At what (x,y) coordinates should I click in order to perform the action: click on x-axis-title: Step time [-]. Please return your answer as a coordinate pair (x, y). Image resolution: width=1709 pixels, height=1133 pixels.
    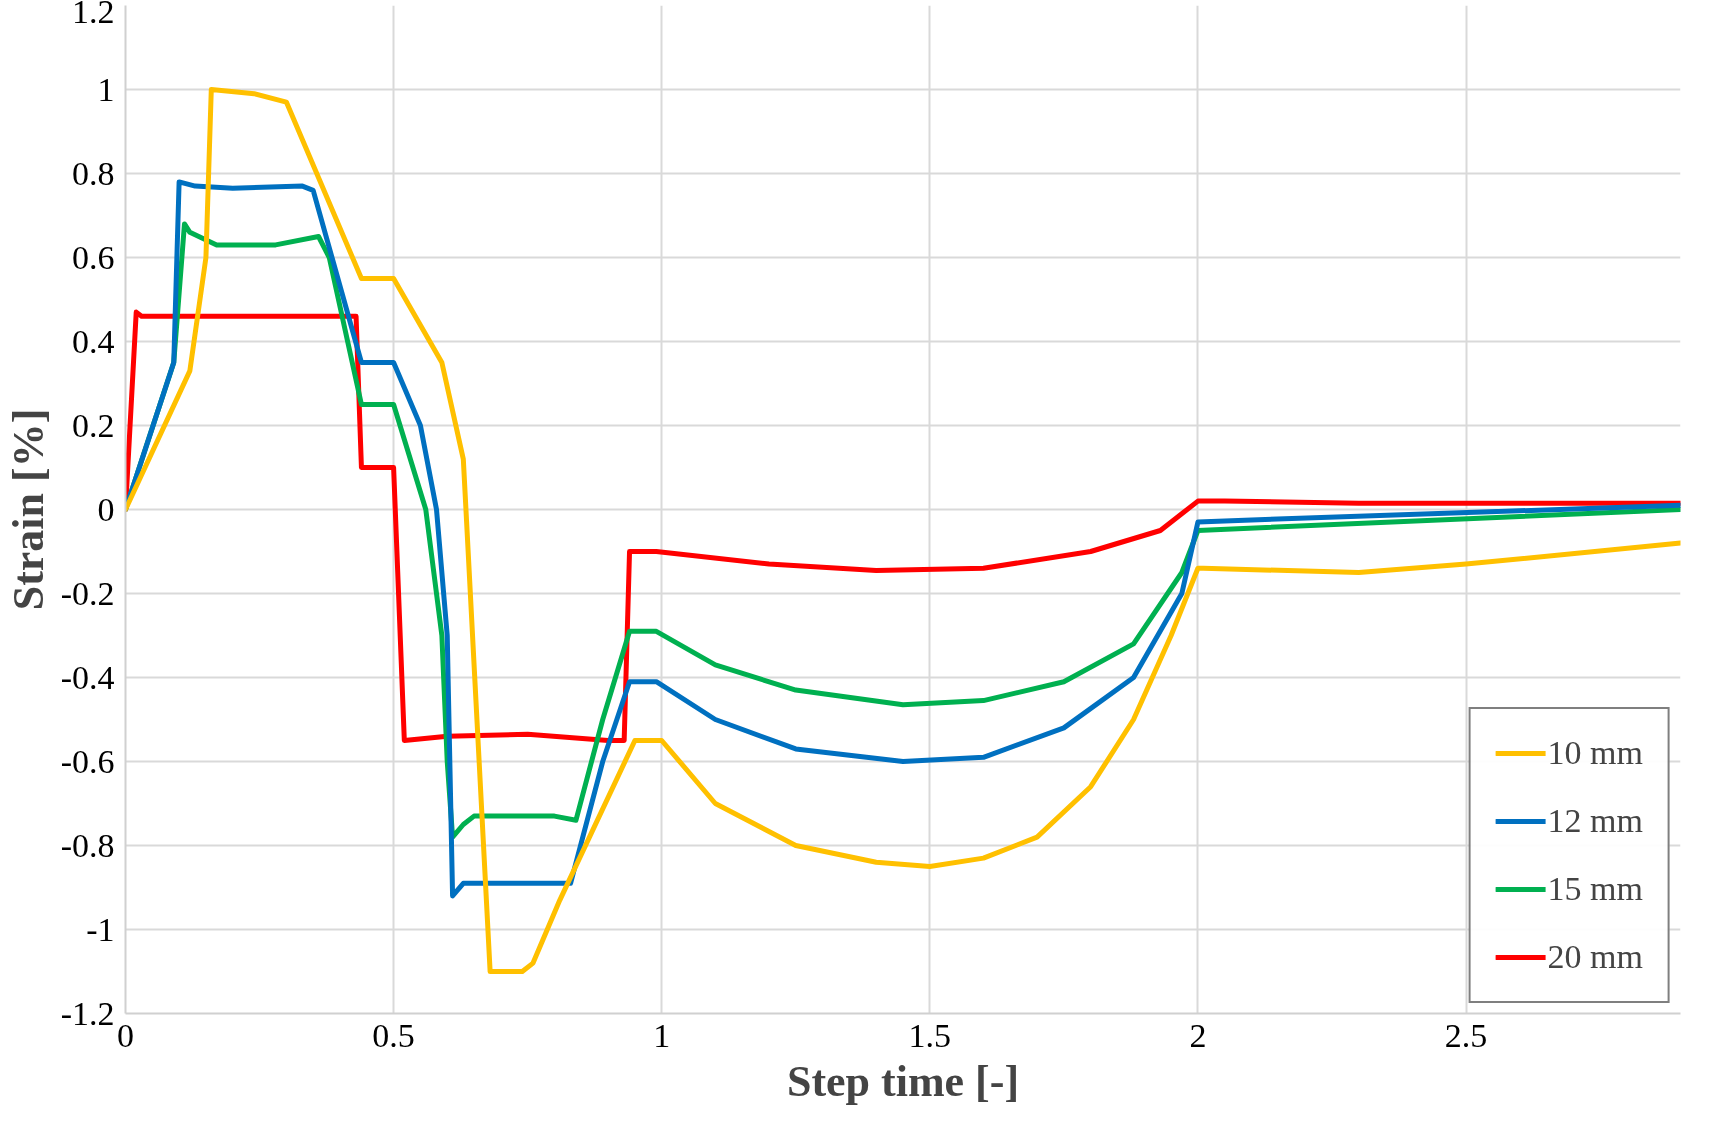
    Looking at the image, I should click on (903, 1081).